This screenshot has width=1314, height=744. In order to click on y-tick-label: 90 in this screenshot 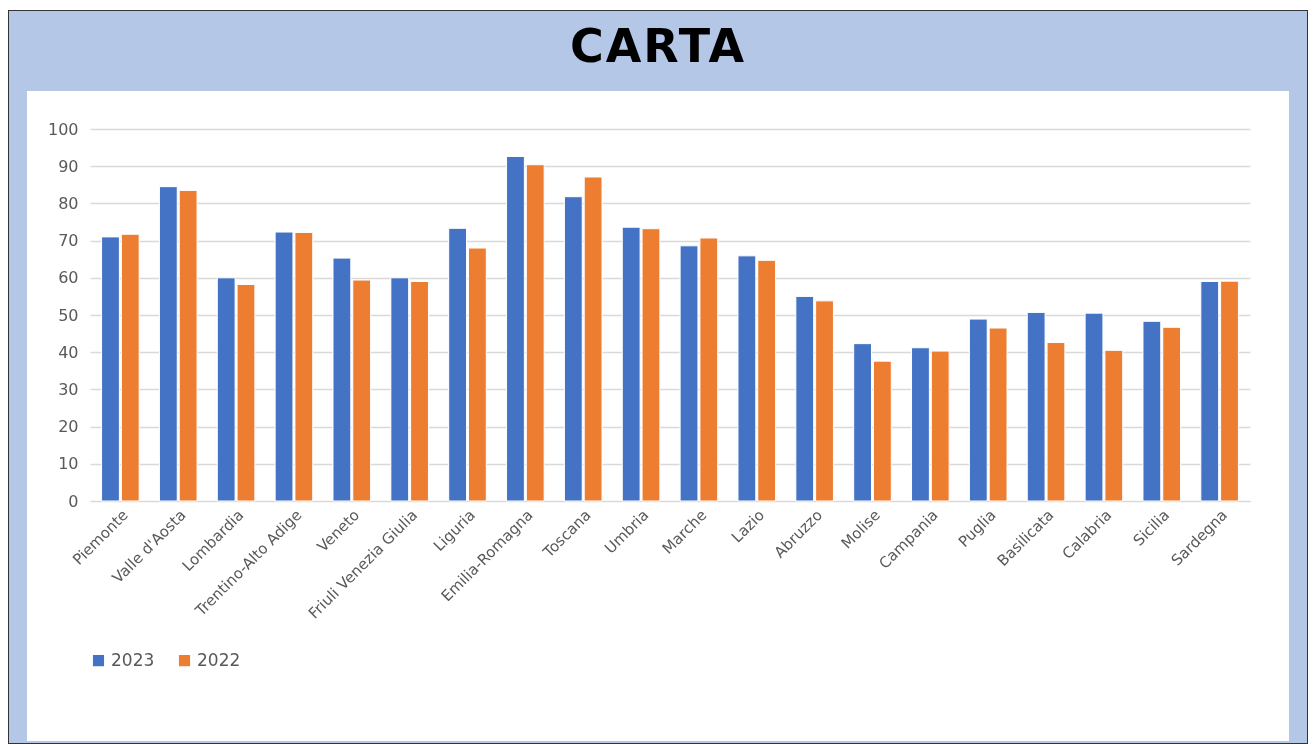, I will do `click(68, 166)`.